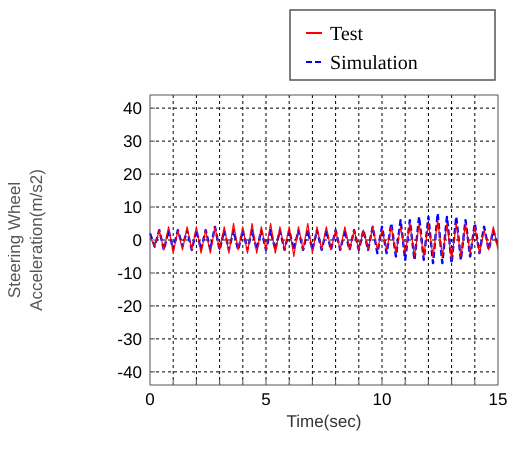  I want to click on y-tick-label: -40, so click(129, 372).